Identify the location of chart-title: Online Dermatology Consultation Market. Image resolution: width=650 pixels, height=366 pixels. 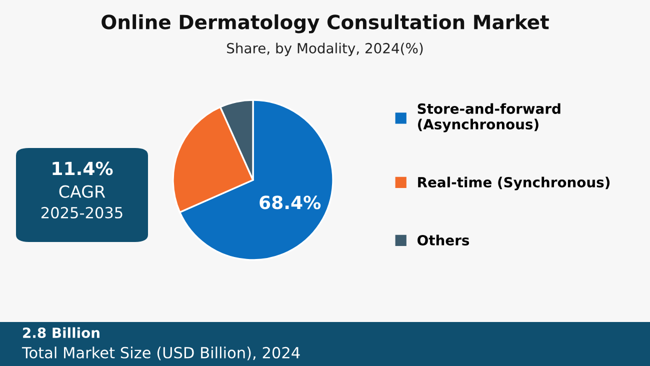
(325, 24).